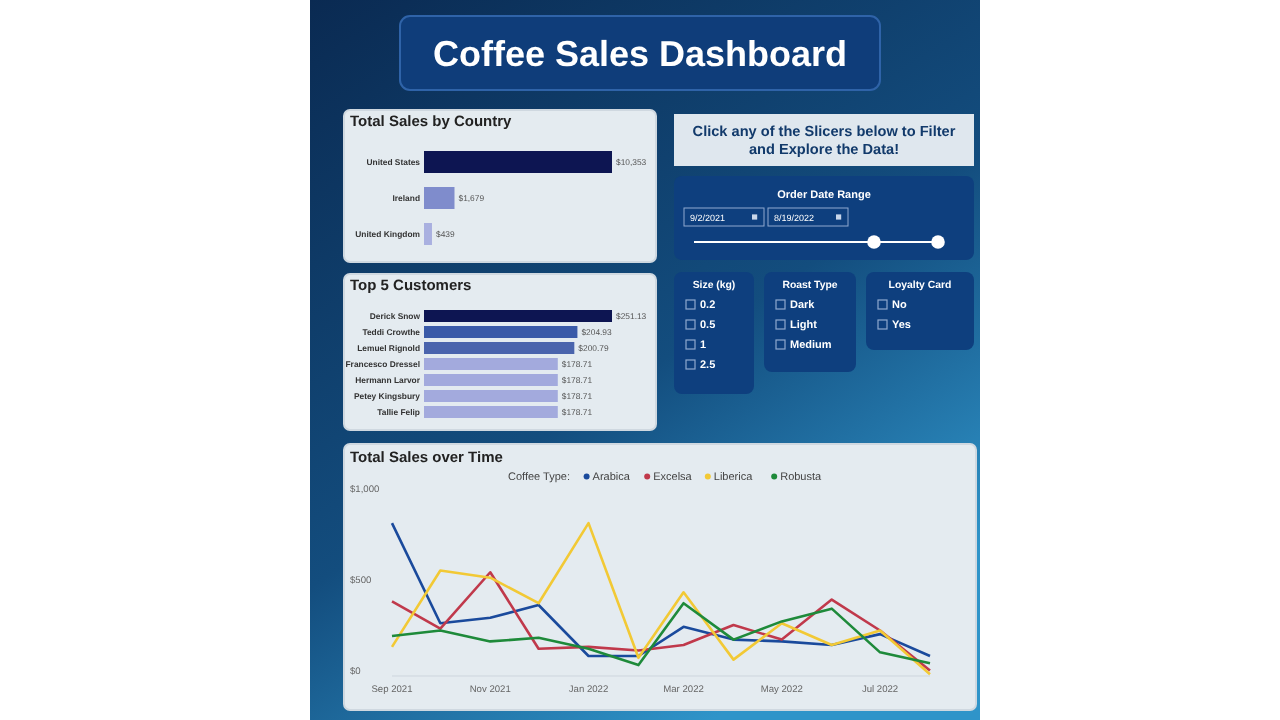  Describe the element at coordinates (640, 54) in the screenshot. I see `text: Coffee Sales Dashboard` at that location.